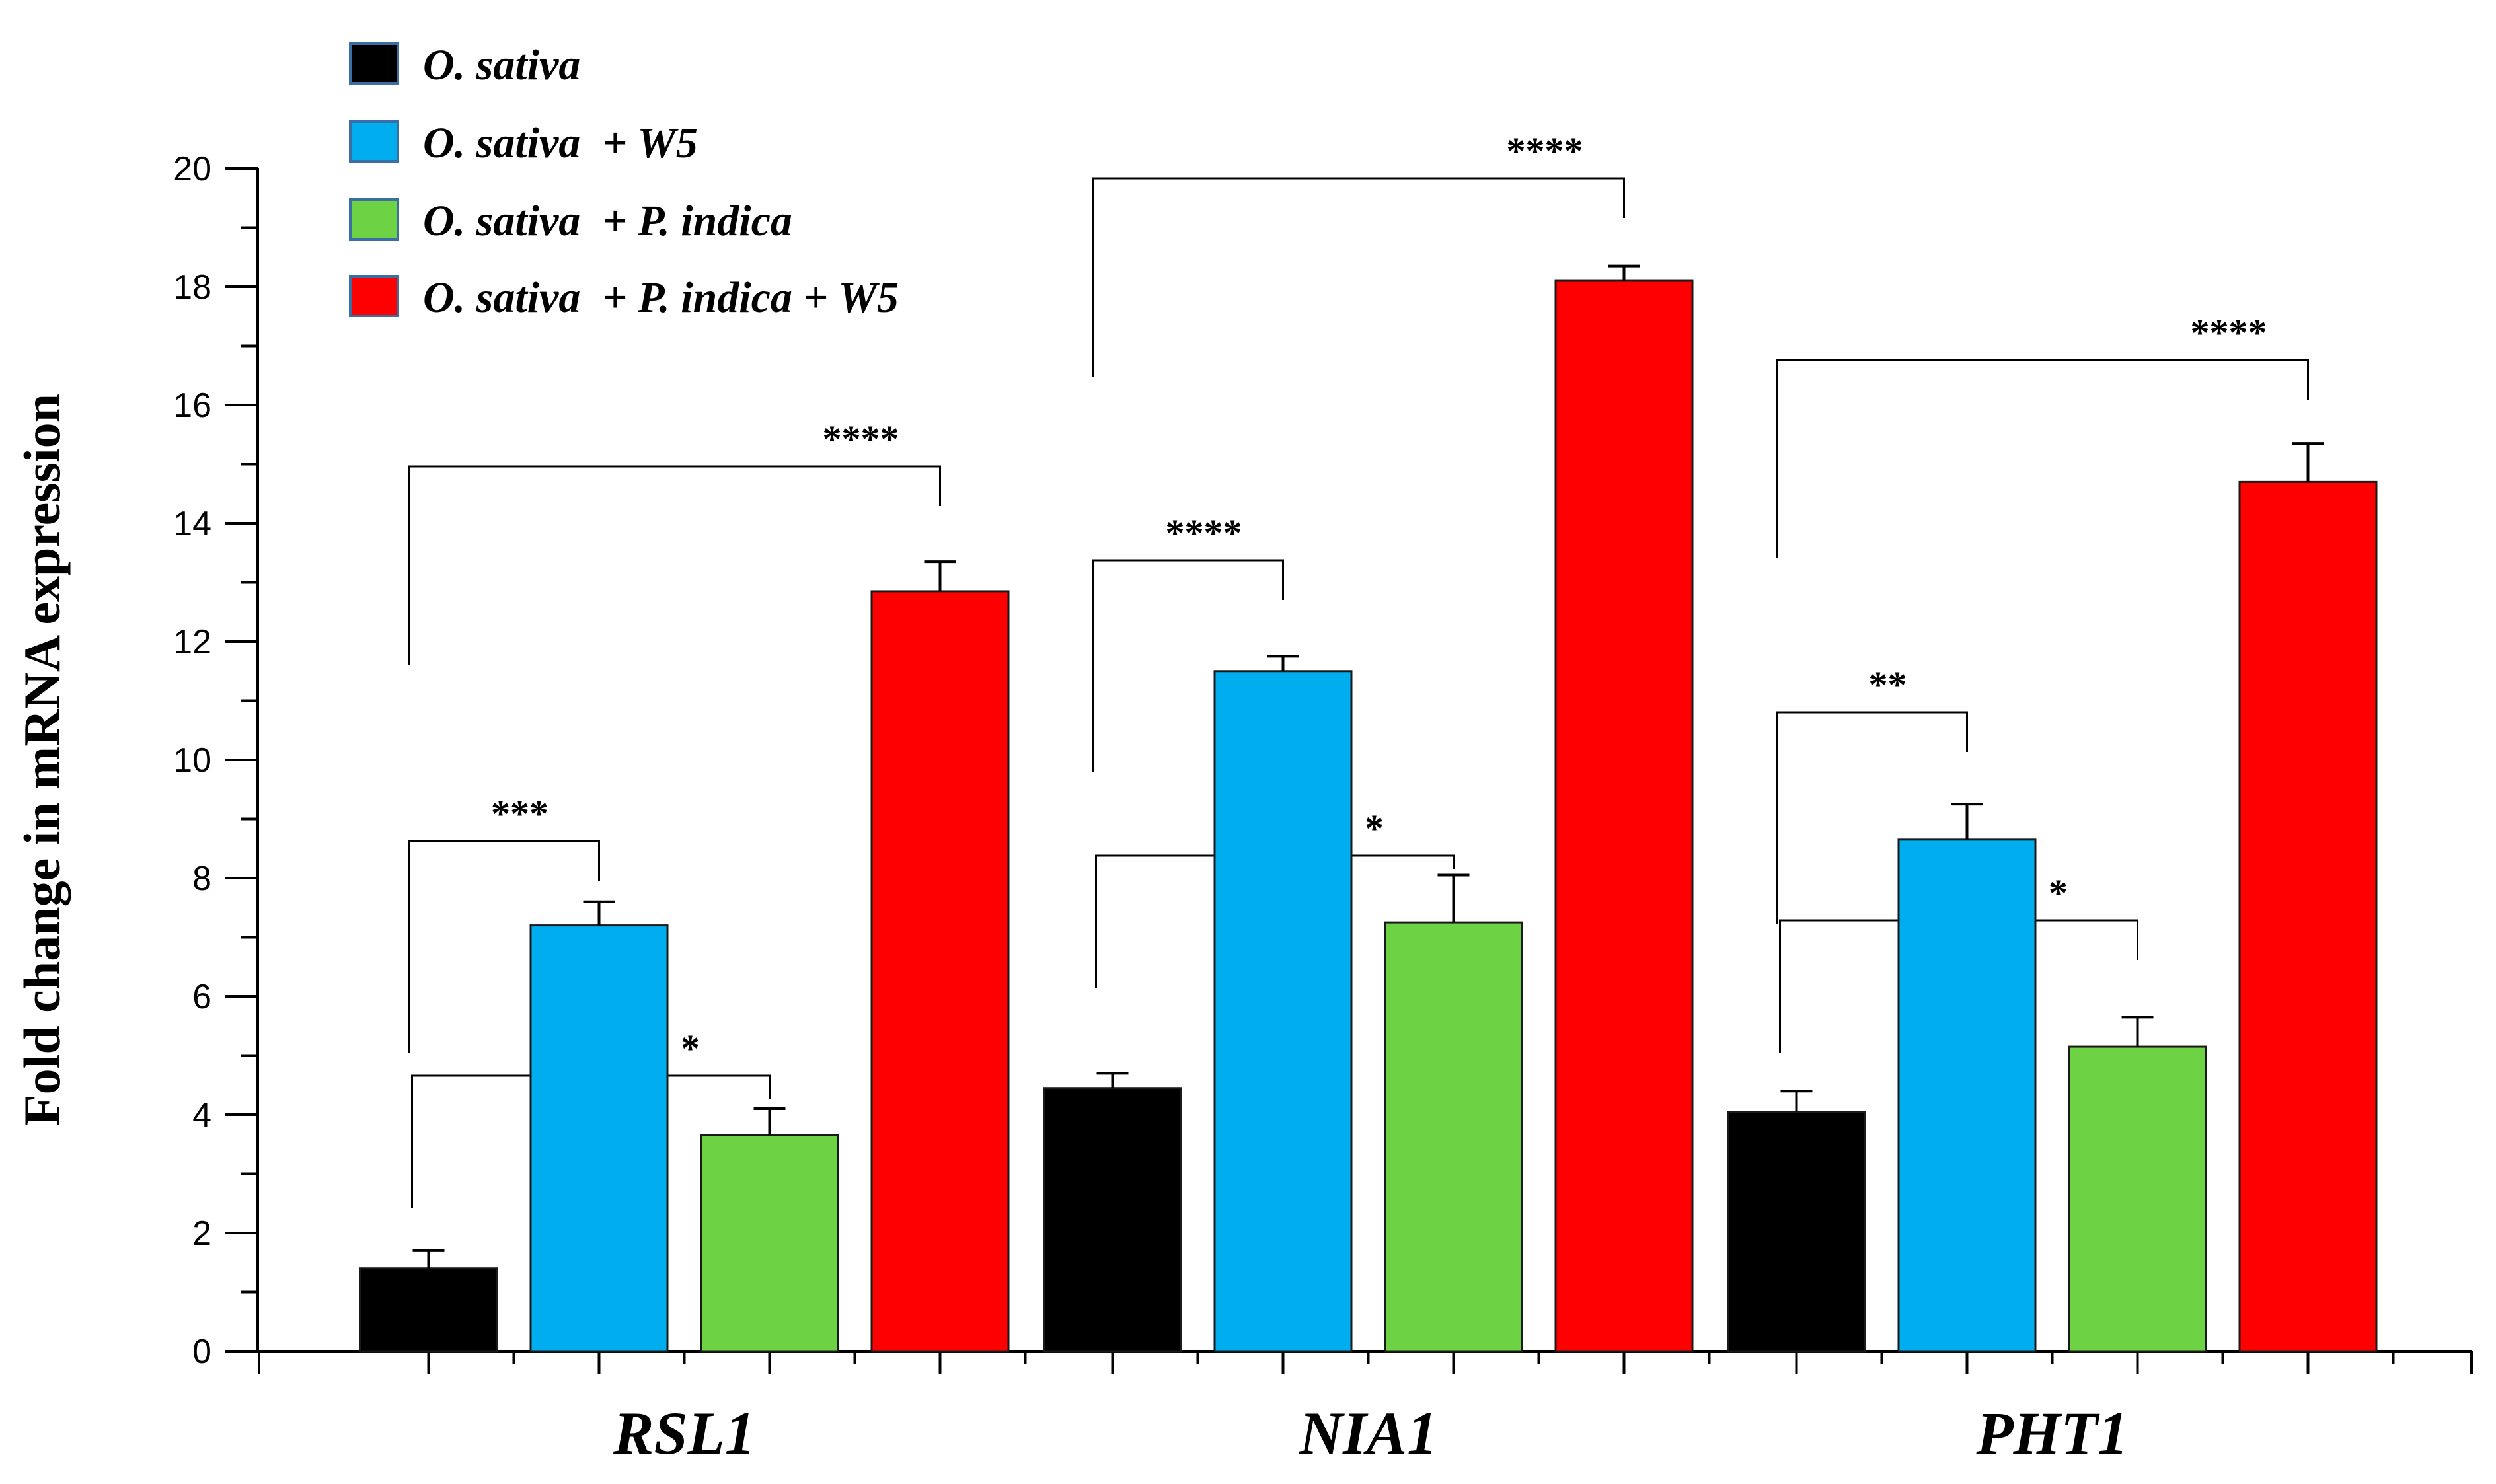  I want to click on legend-label: O. sativa + P. indica + W5, so click(661, 298).